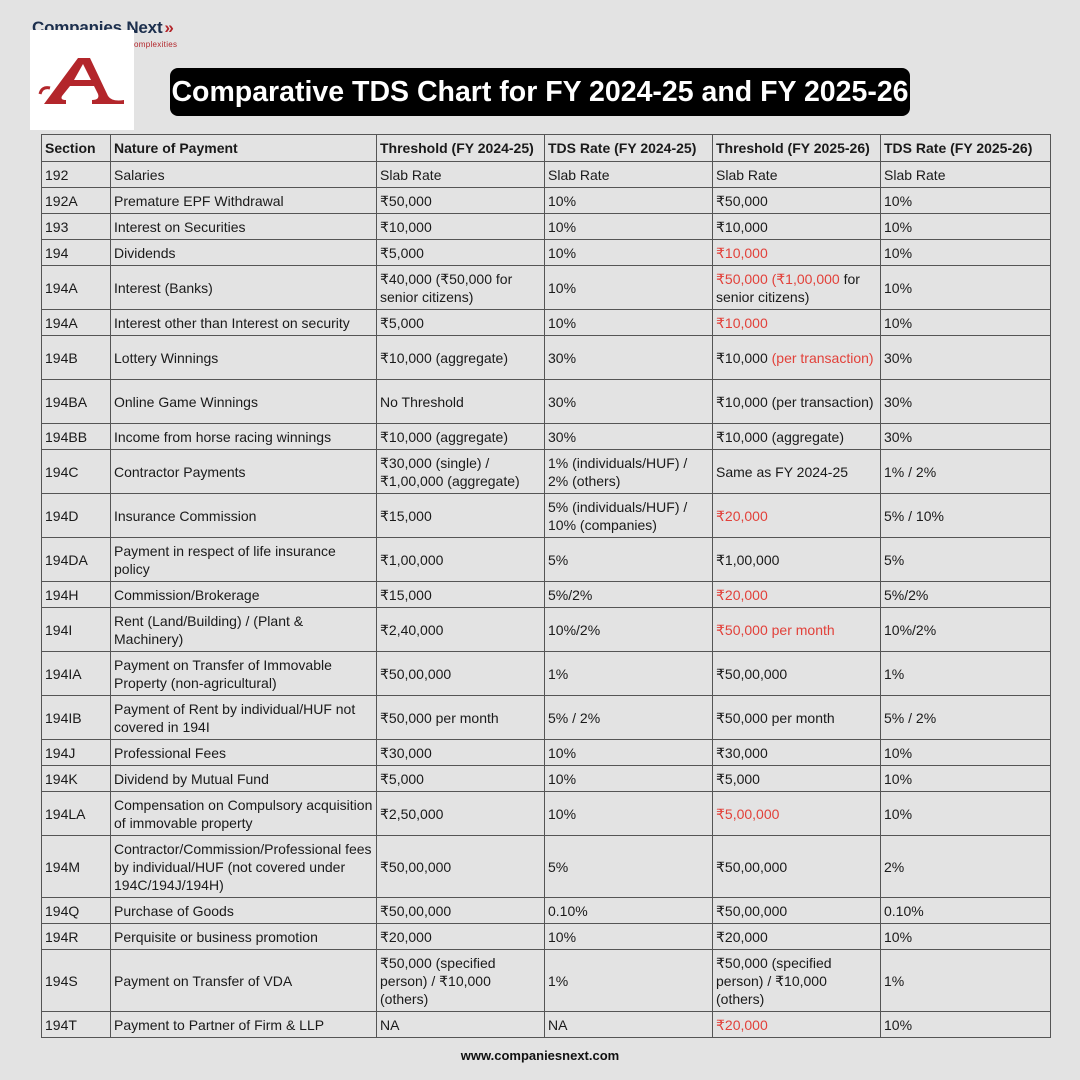 The height and width of the screenshot is (1080, 1080). What do you see at coordinates (243, 401) in the screenshot?
I see `nature-cell: Online Game Winnings` at bounding box center [243, 401].